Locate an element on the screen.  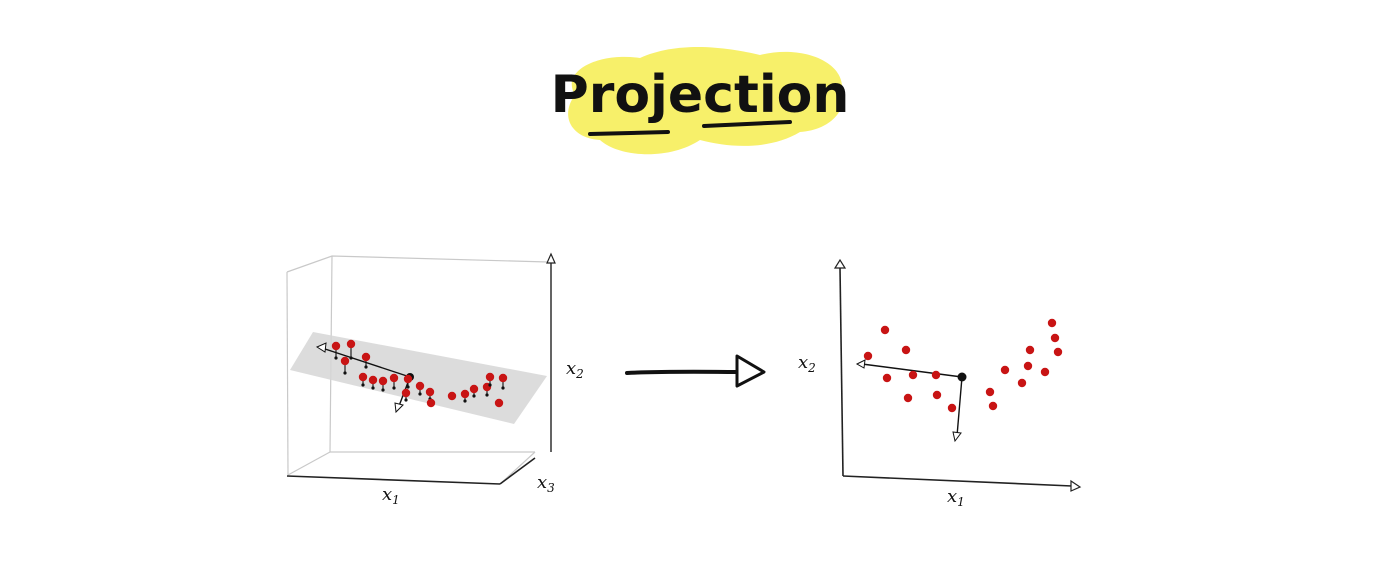
left-3d-plot: x1 x3 x2 is located at coordinates (435, 379).